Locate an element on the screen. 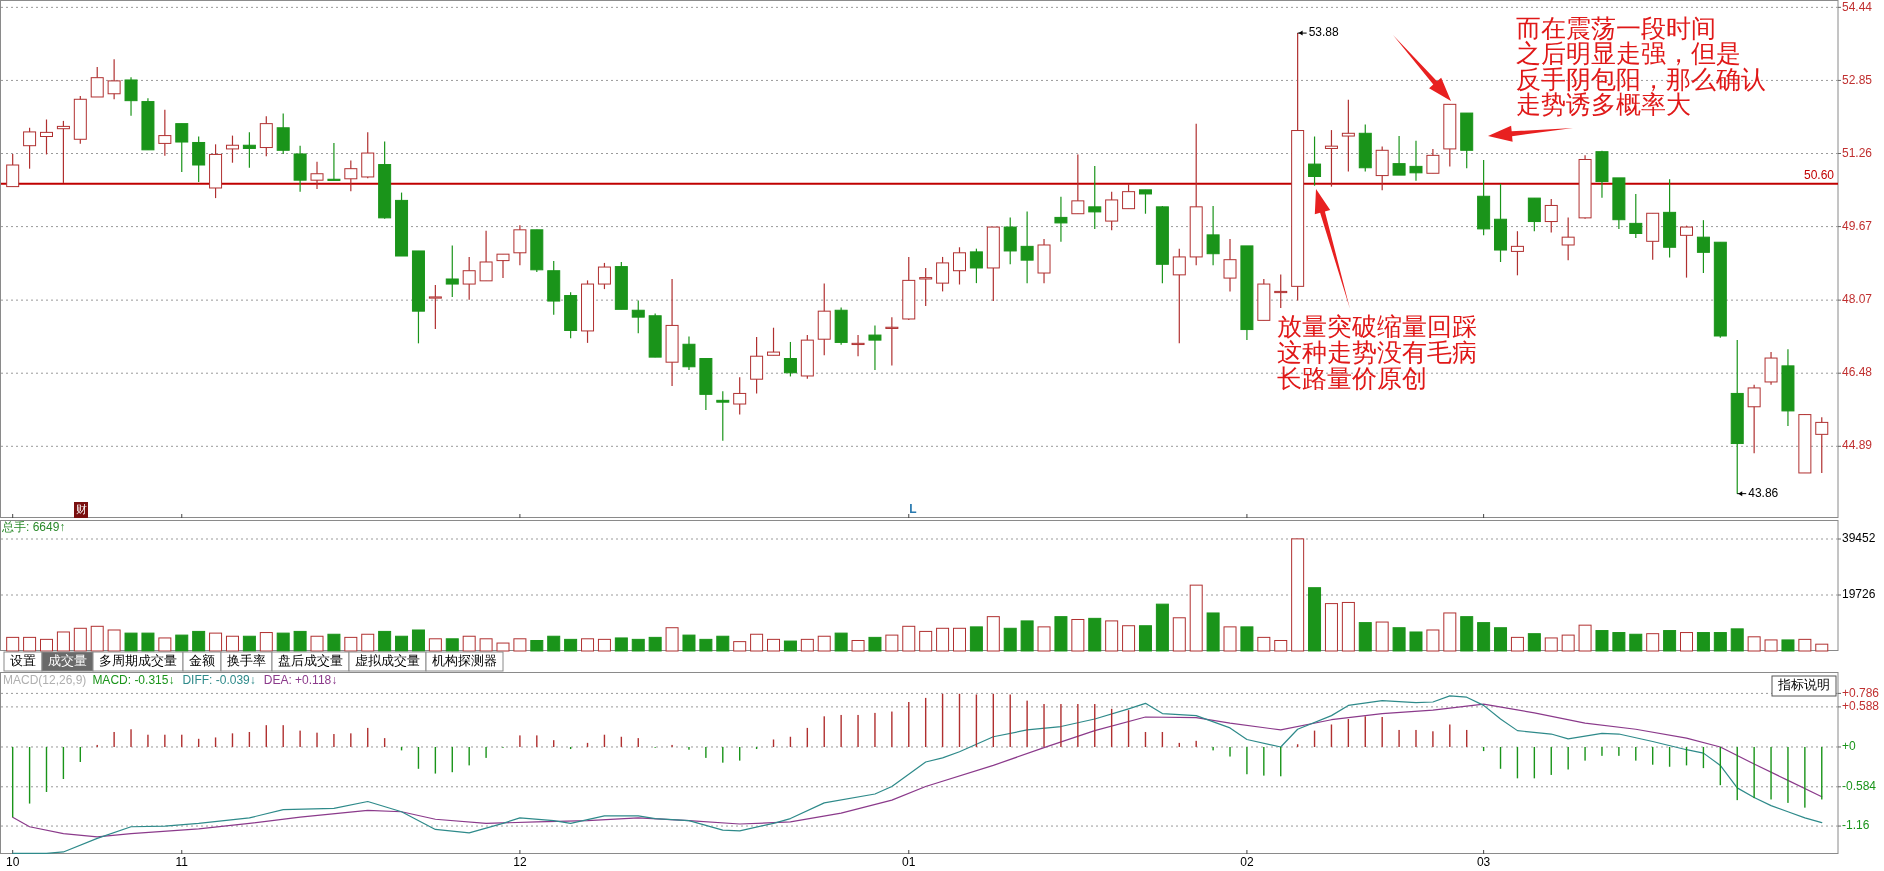 The height and width of the screenshot is (871, 1884). annotation: 放量突破缩量回踩 is located at coordinates (1377, 326).